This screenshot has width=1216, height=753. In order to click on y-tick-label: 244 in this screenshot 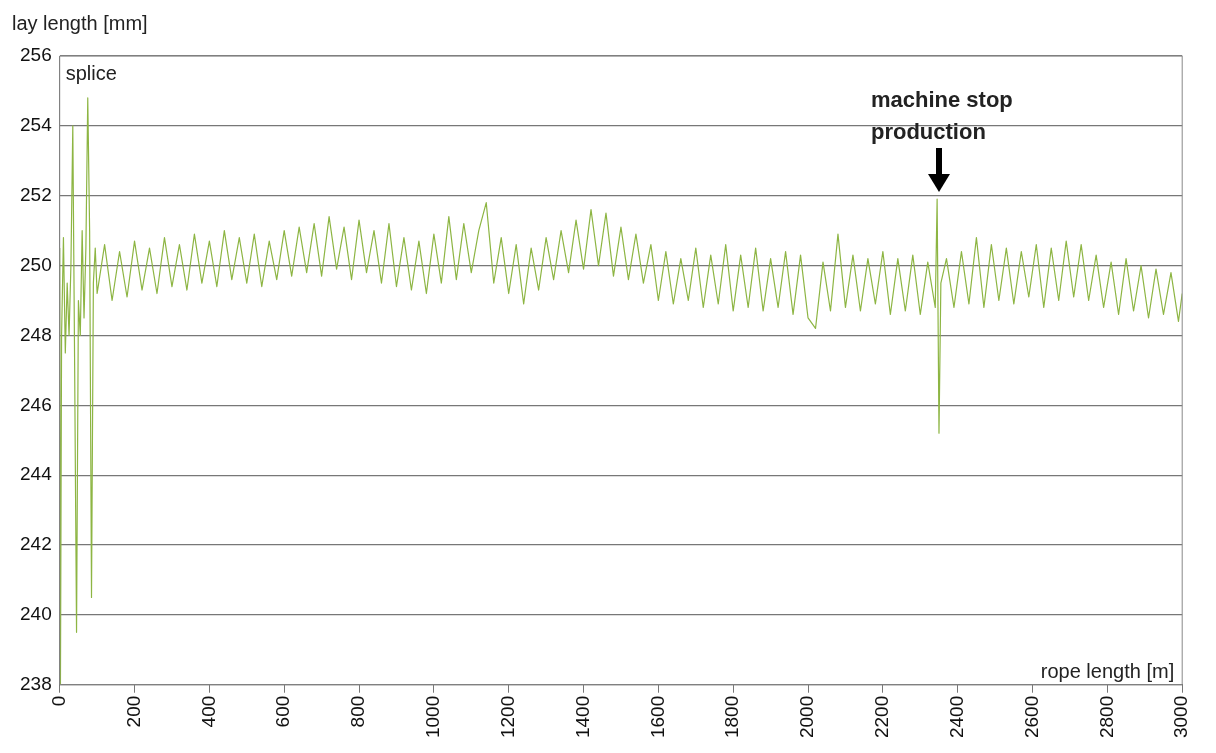, I will do `click(36, 474)`.